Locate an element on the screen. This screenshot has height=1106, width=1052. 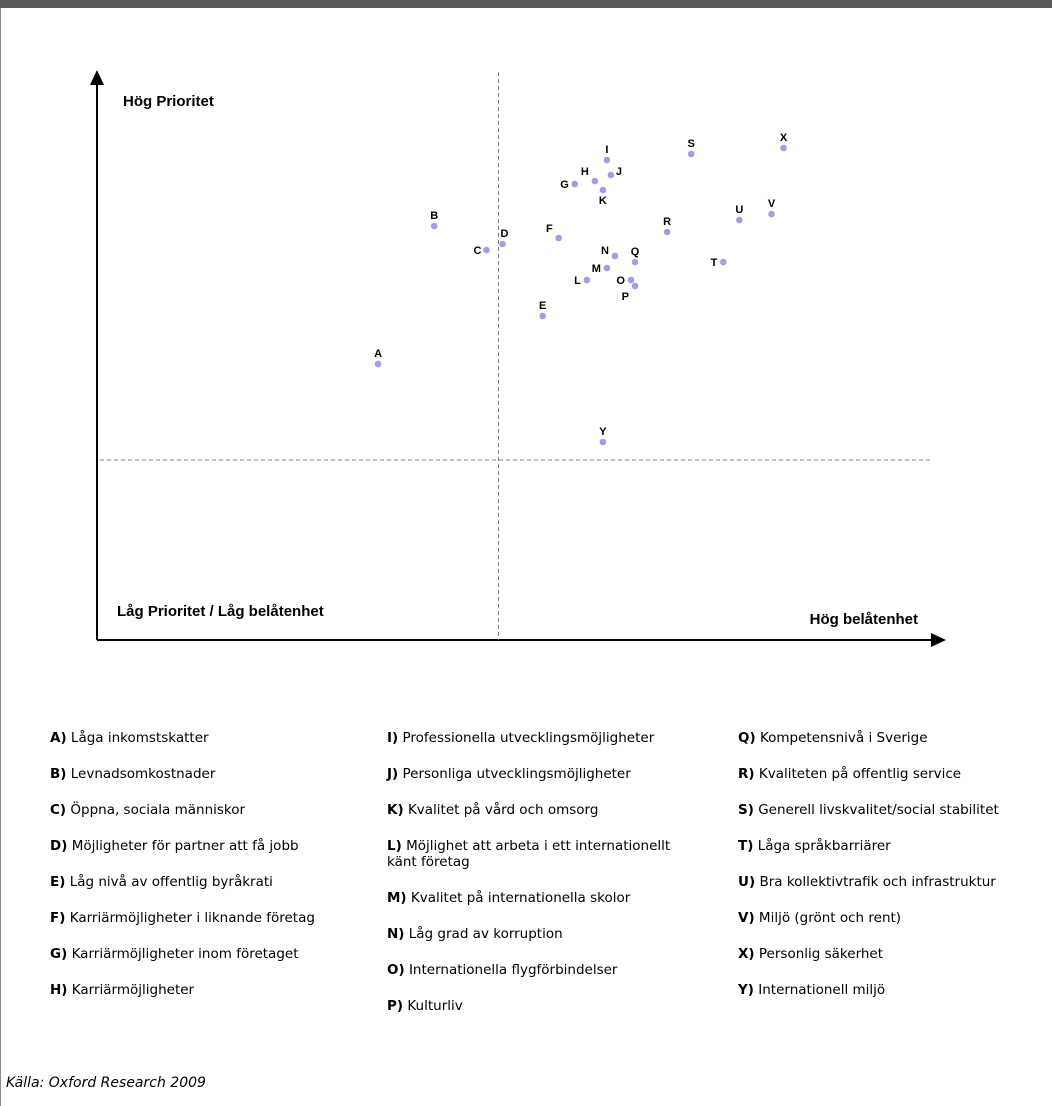
legend-key: Q) is located at coordinates (747, 738).